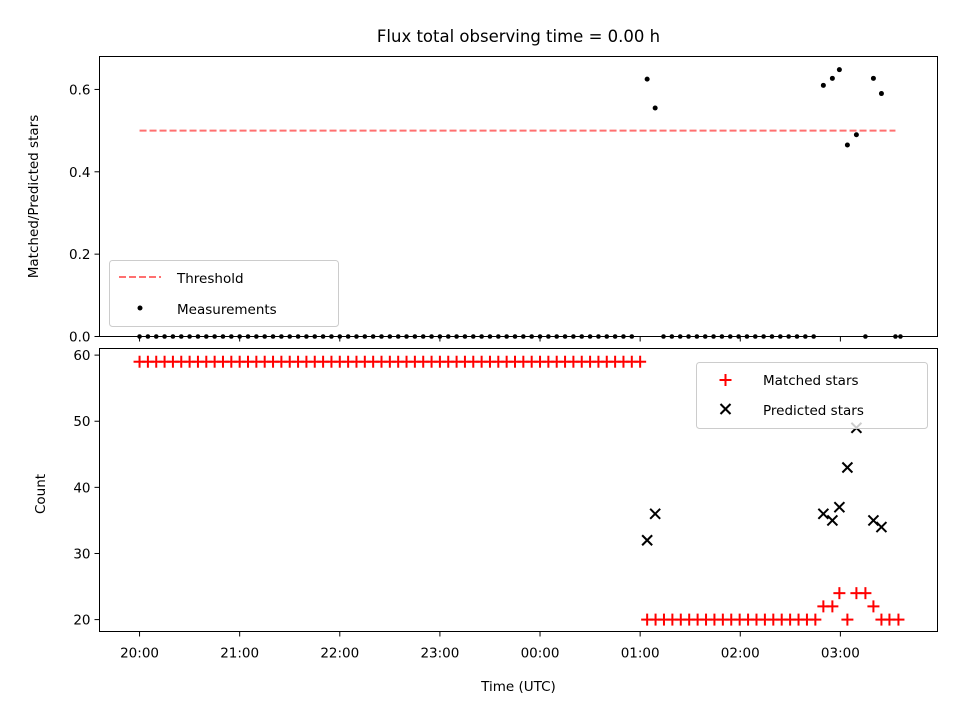  What do you see at coordinates (518, 687) in the screenshot?
I see `x-axis-label: Time (UTC)` at bounding box center [518, 687].